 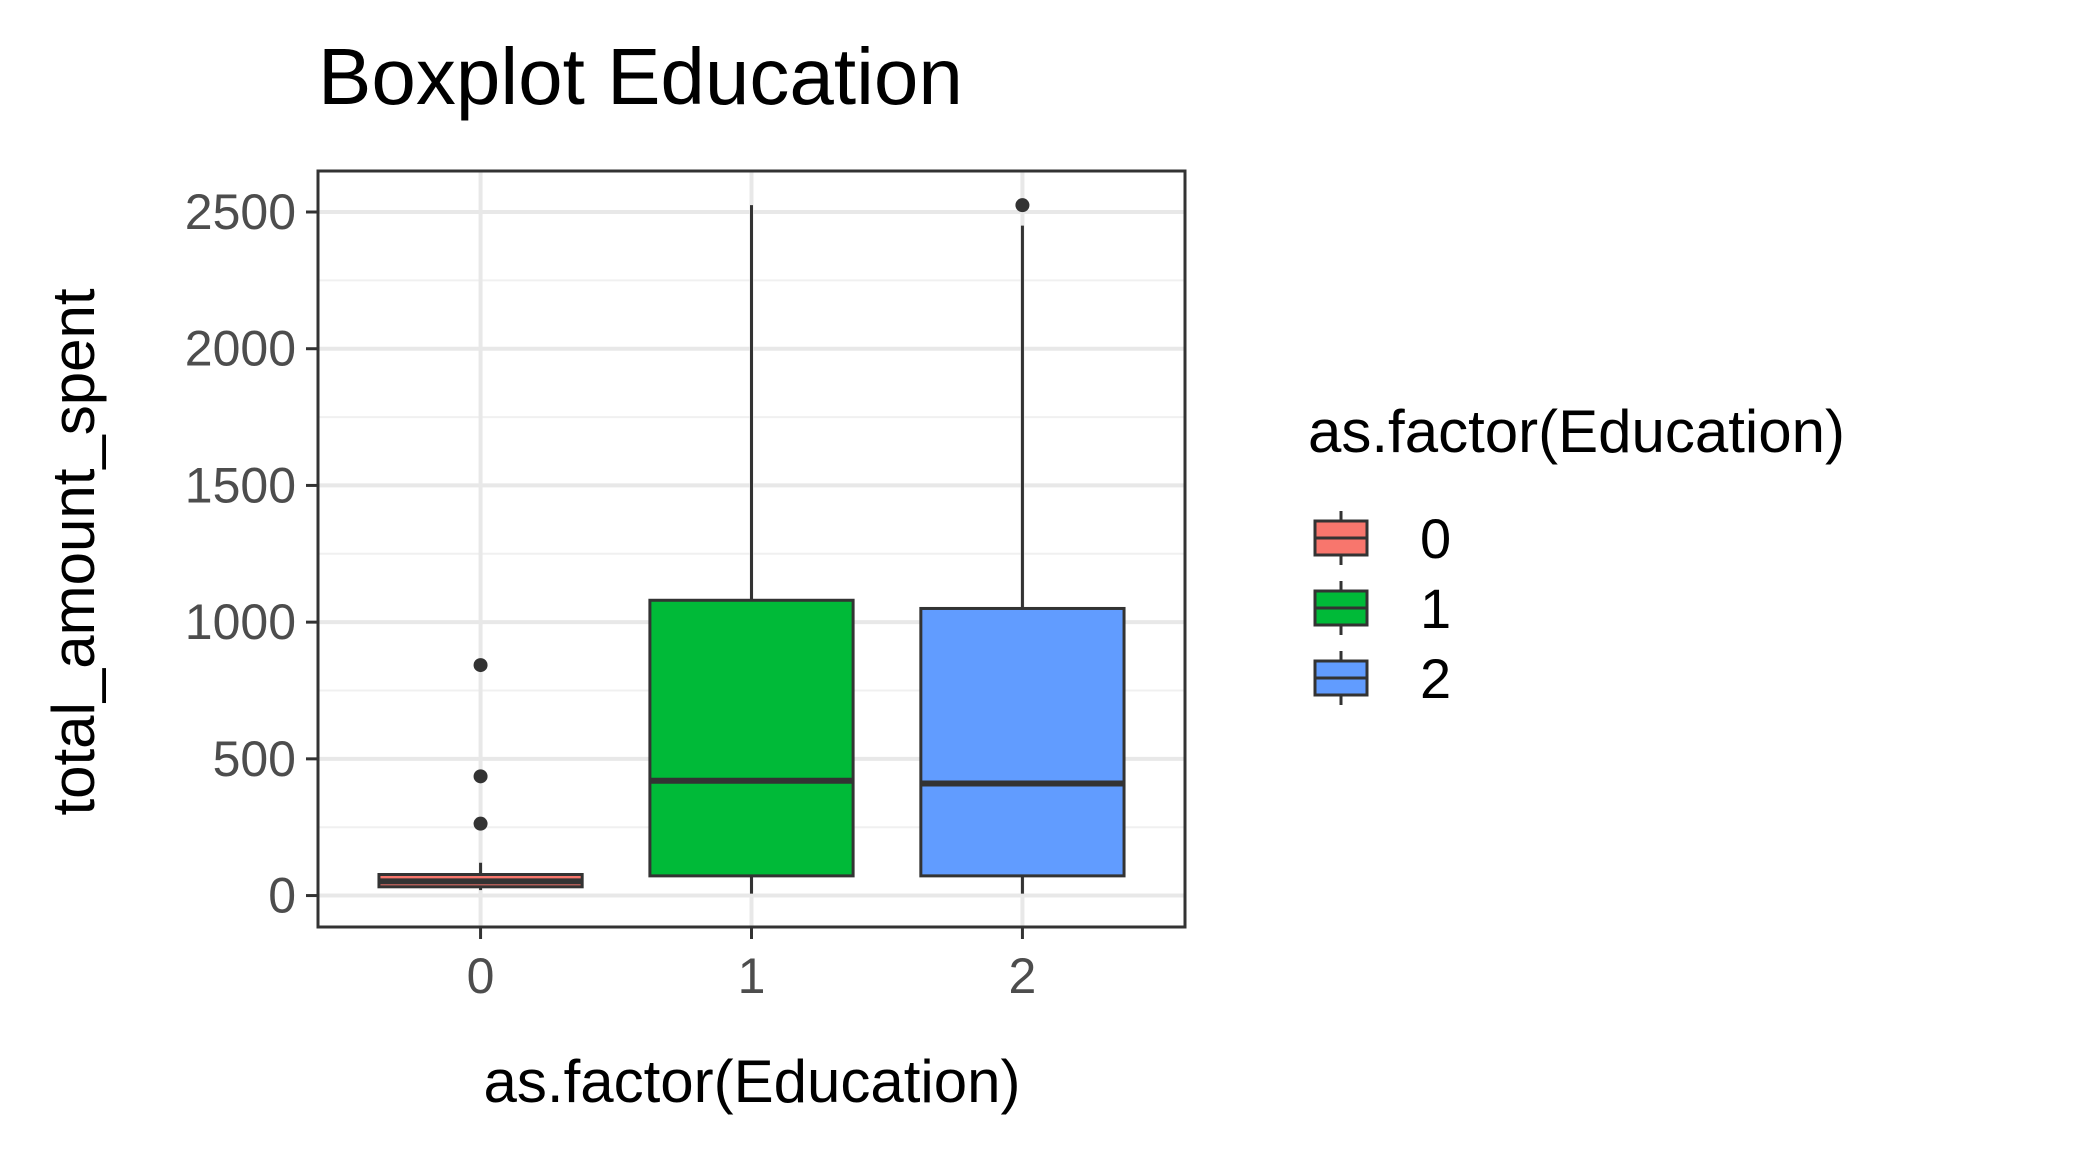 I want to click on legend-title: as.factor(Education), so click(x=1576, y=431).